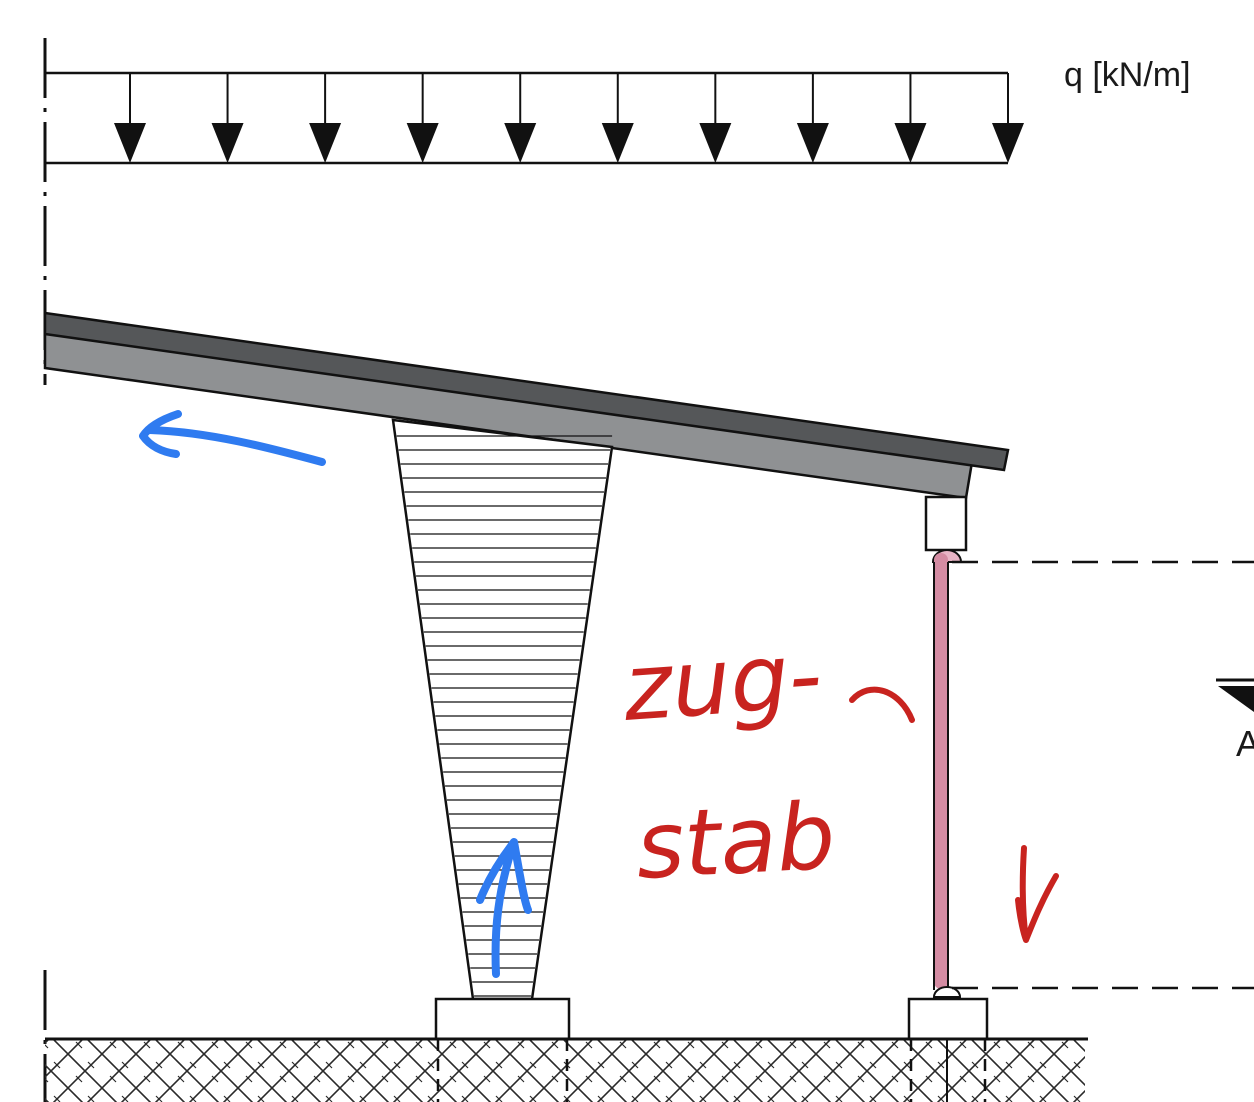 Image resolution: width=1254 pixels, height=1102 pixels. I want to click on tapered-column, so click(502, 709).